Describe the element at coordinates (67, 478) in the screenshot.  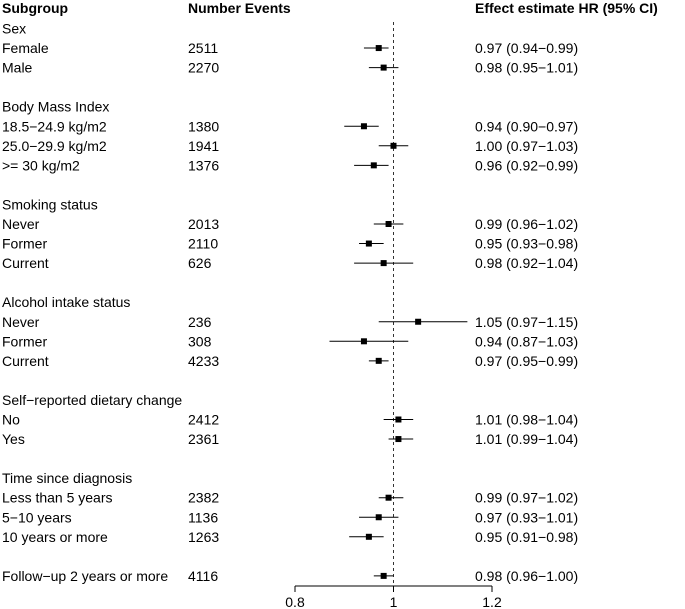
I see `group-label: Time since diagnosis` at that location.